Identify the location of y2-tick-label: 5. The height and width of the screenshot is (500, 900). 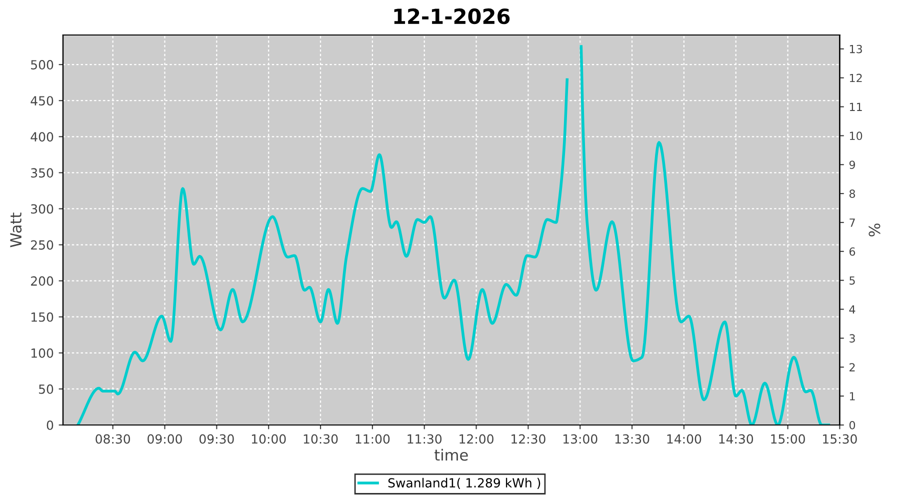
(852, 280).